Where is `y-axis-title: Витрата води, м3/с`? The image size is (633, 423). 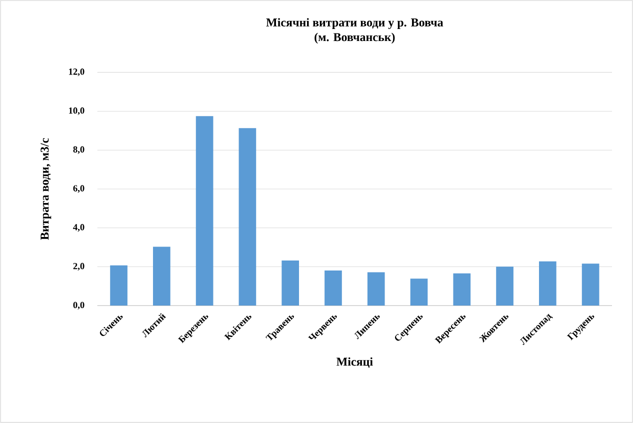 y-axis-title: Витрата води, м3/с is located at coordinates (46, 189).